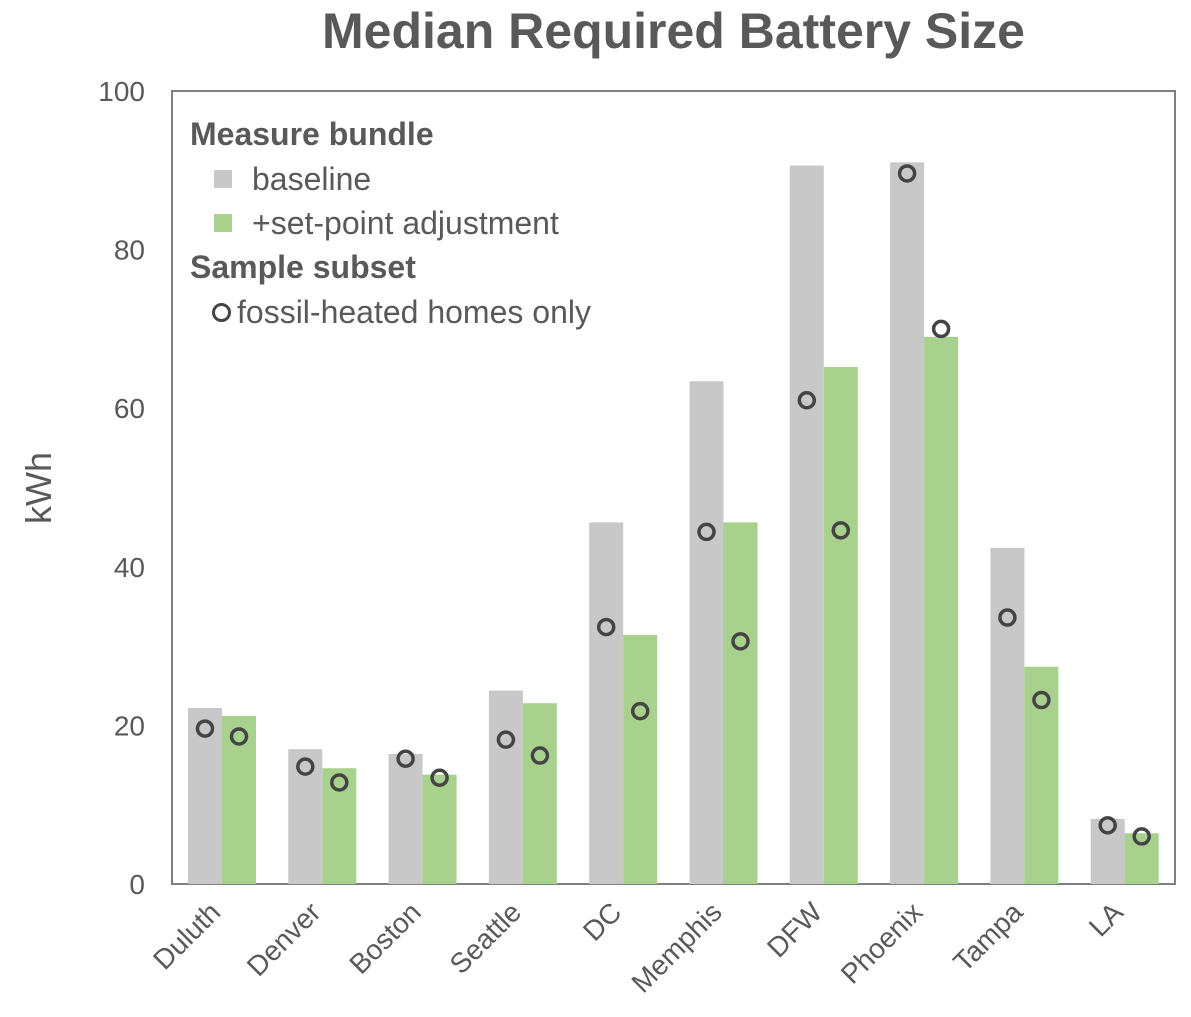 This screenshot has width=1191, height=1017. I want to click on x-tick-label: DFW, so click(794, 929).